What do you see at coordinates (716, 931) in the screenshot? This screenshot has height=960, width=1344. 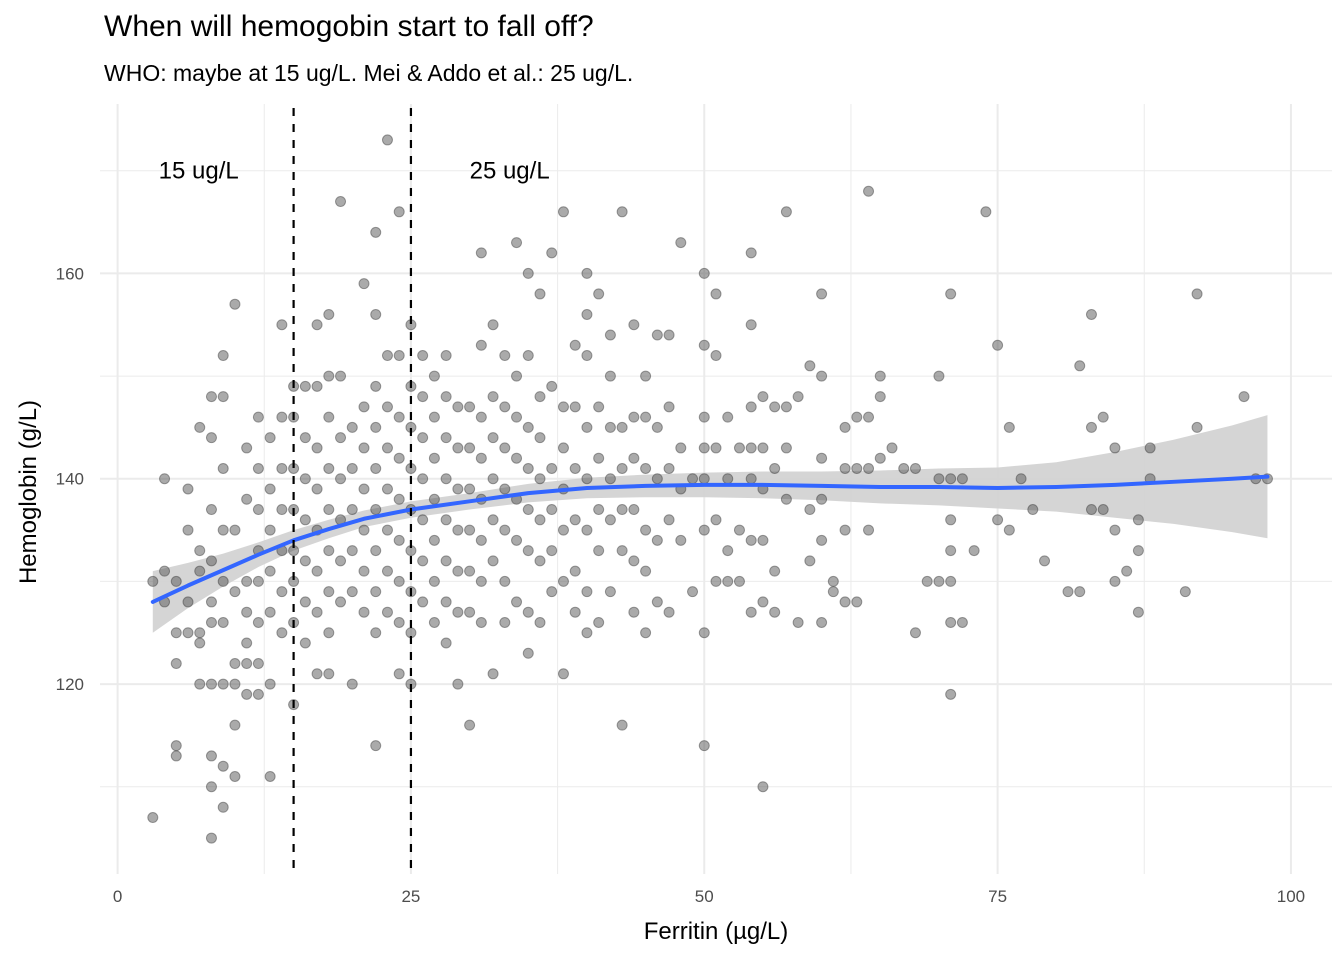 I see `x-axis-title: Ferritin (µg/L)` at bounding box center [716, 931].